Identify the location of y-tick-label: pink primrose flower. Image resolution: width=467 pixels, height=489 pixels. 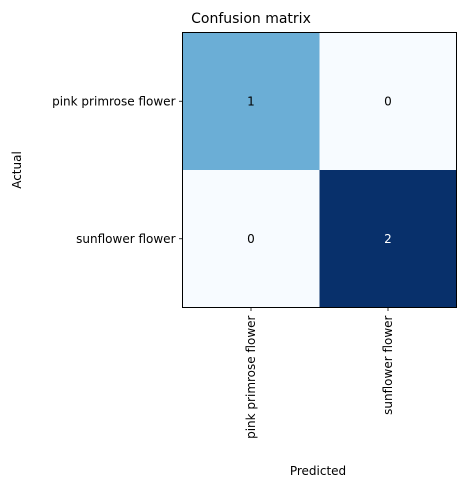
(113, 101).